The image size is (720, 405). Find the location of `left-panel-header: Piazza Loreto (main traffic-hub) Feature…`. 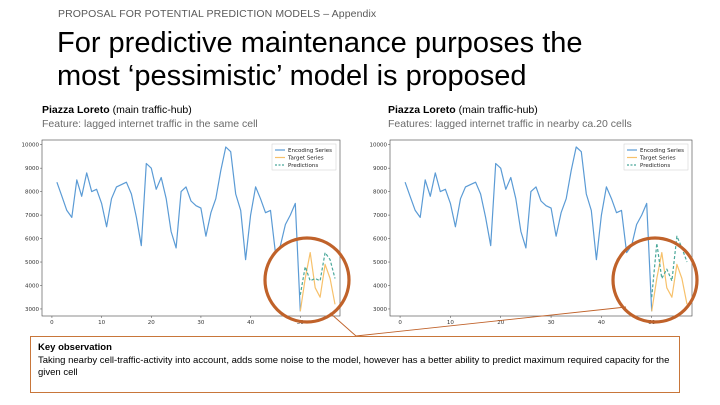

left-panel-header: Piazza Loreto (main traffic-hub) Feature… is located at coordinates (150, 117).